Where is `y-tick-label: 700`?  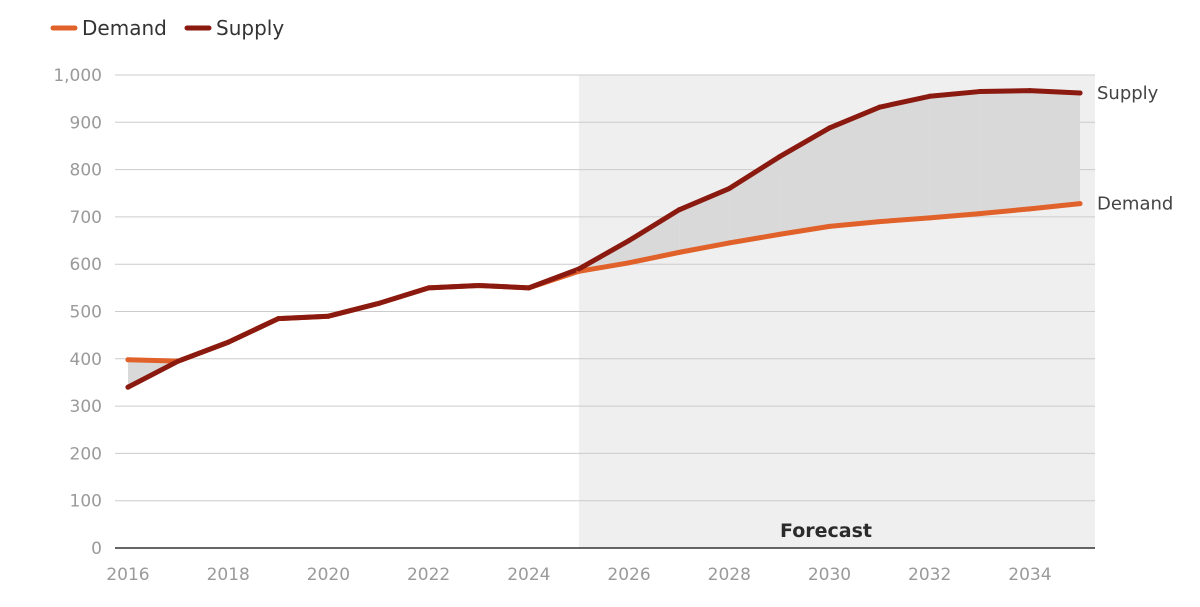 y-tick-label: 700 is located at coordinates (86, 218).